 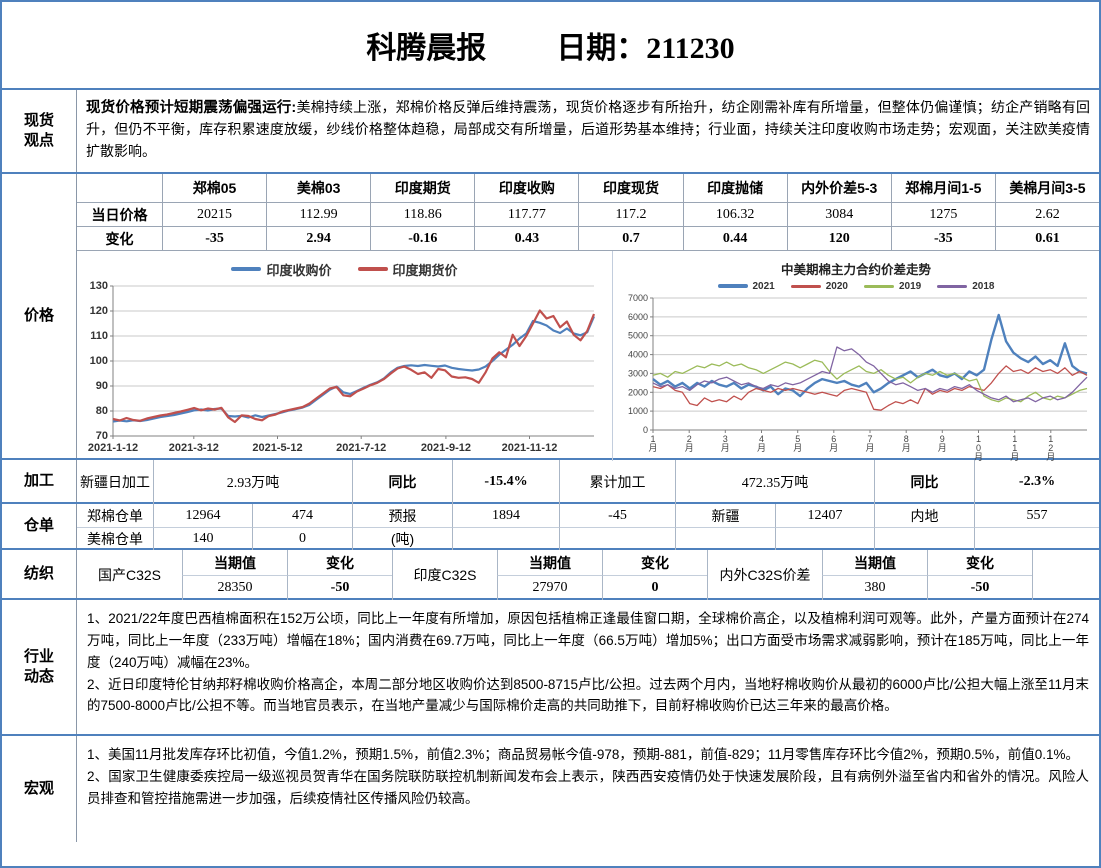 What do you see at coordinates (526, 214) in the screenshot?
I see `table-cell: 117.77` at bounding box center [526, 214].